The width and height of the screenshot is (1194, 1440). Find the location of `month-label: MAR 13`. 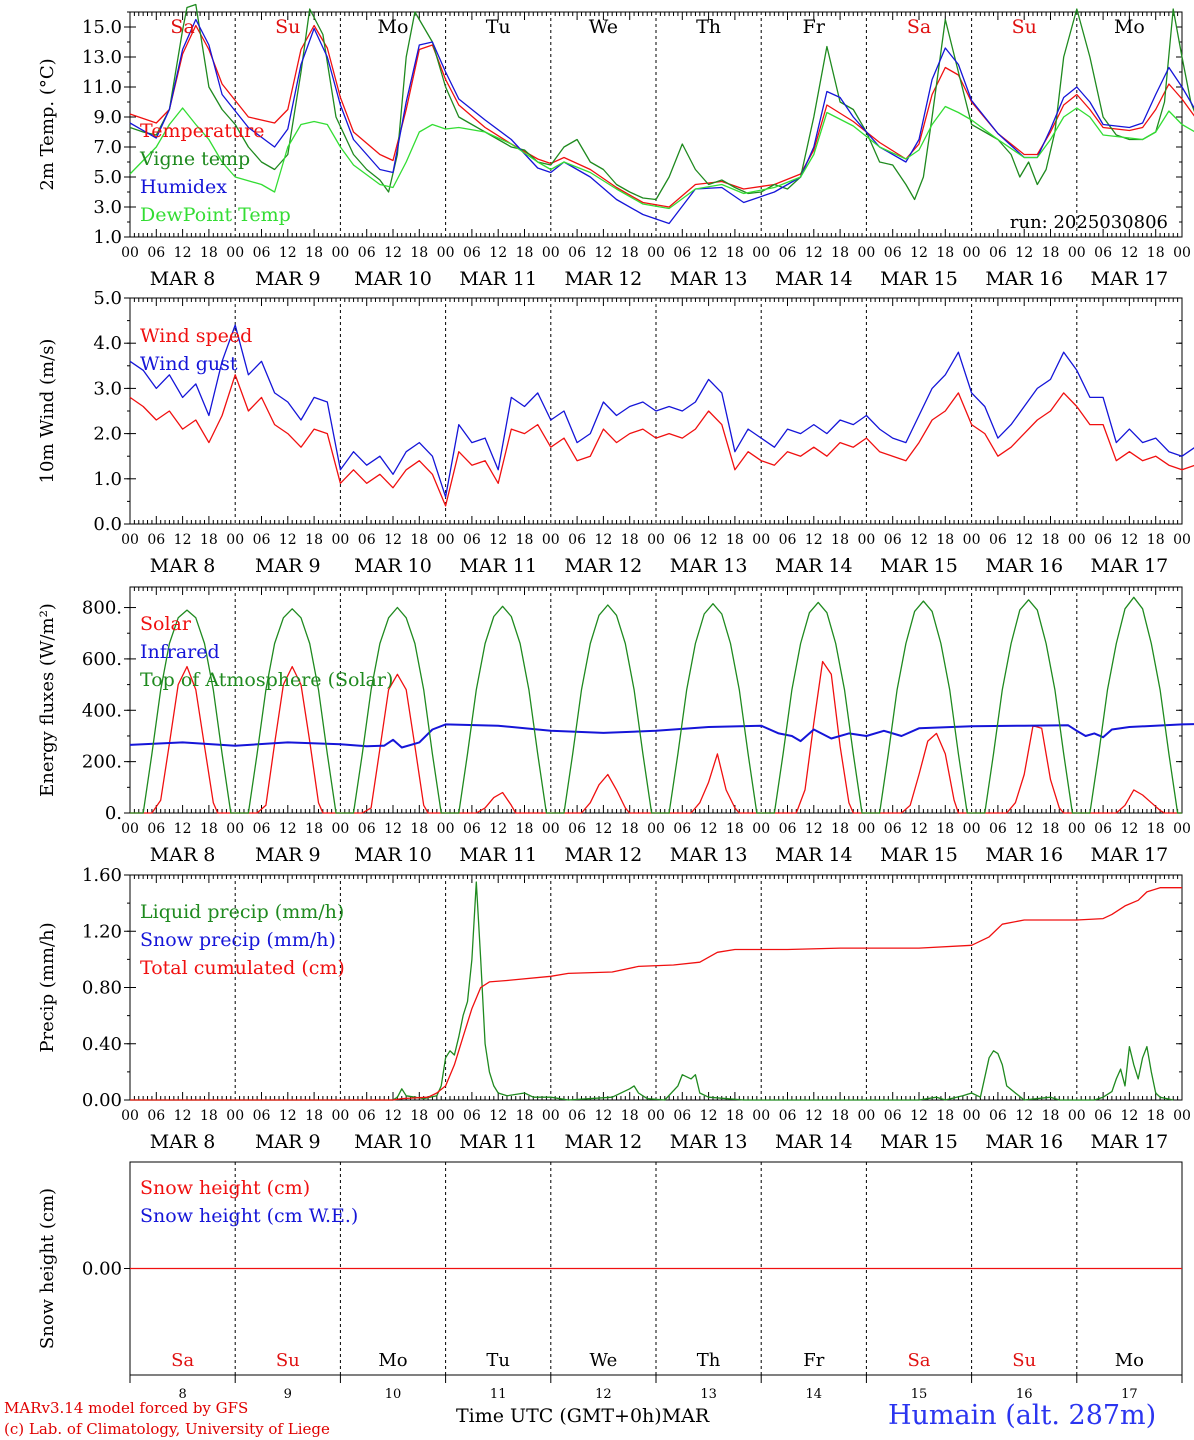

month-label: MAR 13 is located at coordinates (709, 566).